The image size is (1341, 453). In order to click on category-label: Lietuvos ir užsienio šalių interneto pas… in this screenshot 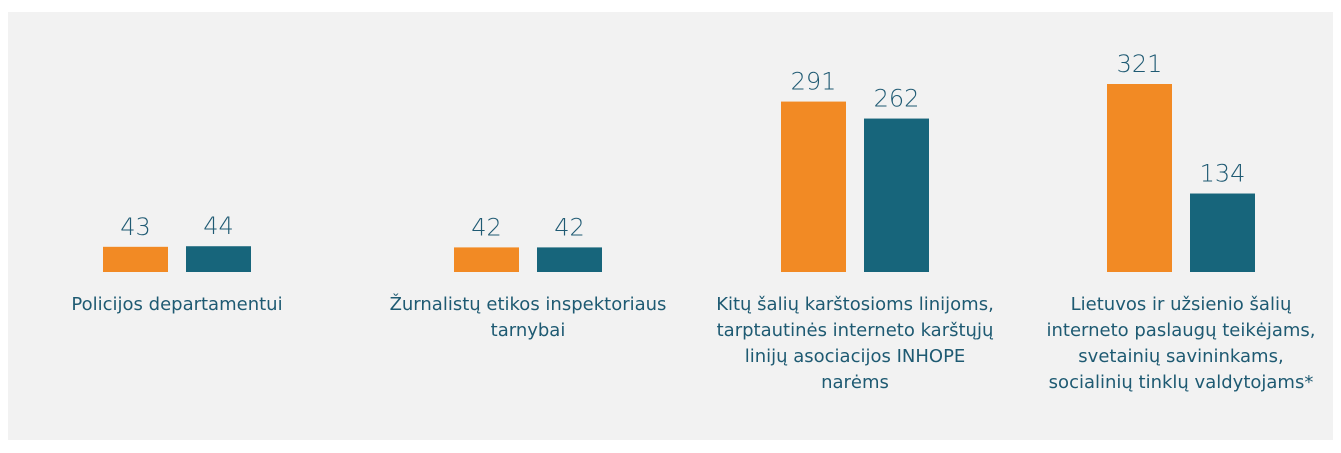, I will do `click(1181, 343)`.